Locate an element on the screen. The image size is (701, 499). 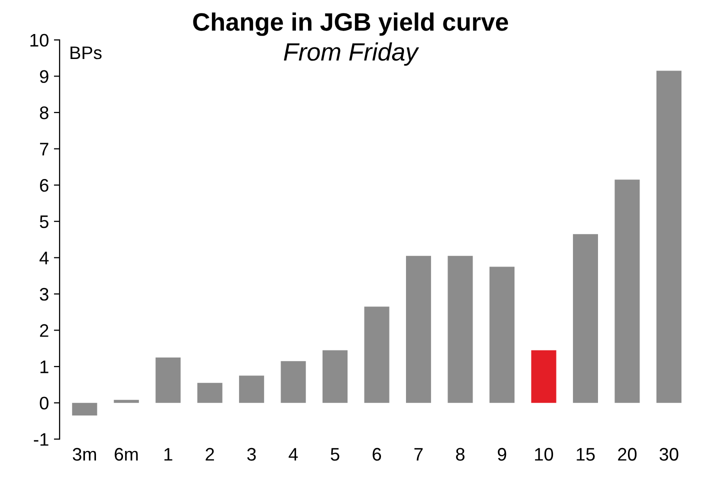
x-tick-label: 15 is located at coordinates (585, 454).